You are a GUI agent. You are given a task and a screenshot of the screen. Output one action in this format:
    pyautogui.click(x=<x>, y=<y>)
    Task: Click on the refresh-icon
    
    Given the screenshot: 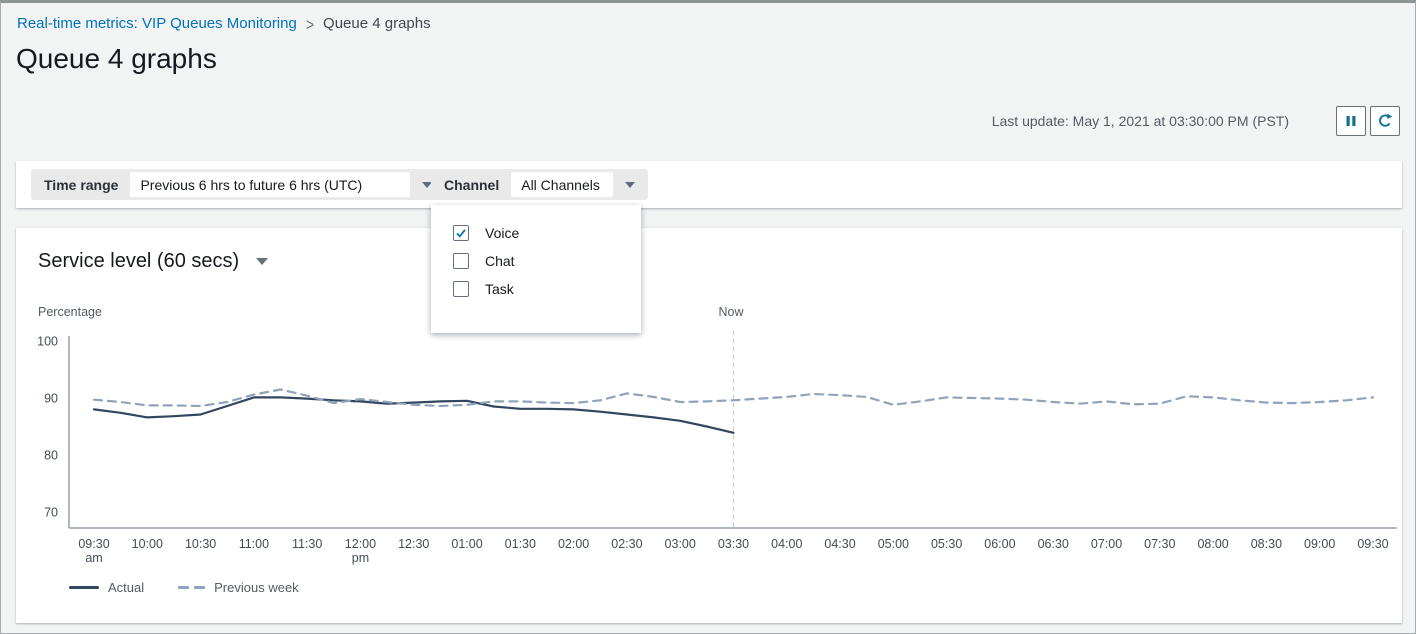 What is the action you would take?
    pyautogui.click(x=1386, y=120)
    